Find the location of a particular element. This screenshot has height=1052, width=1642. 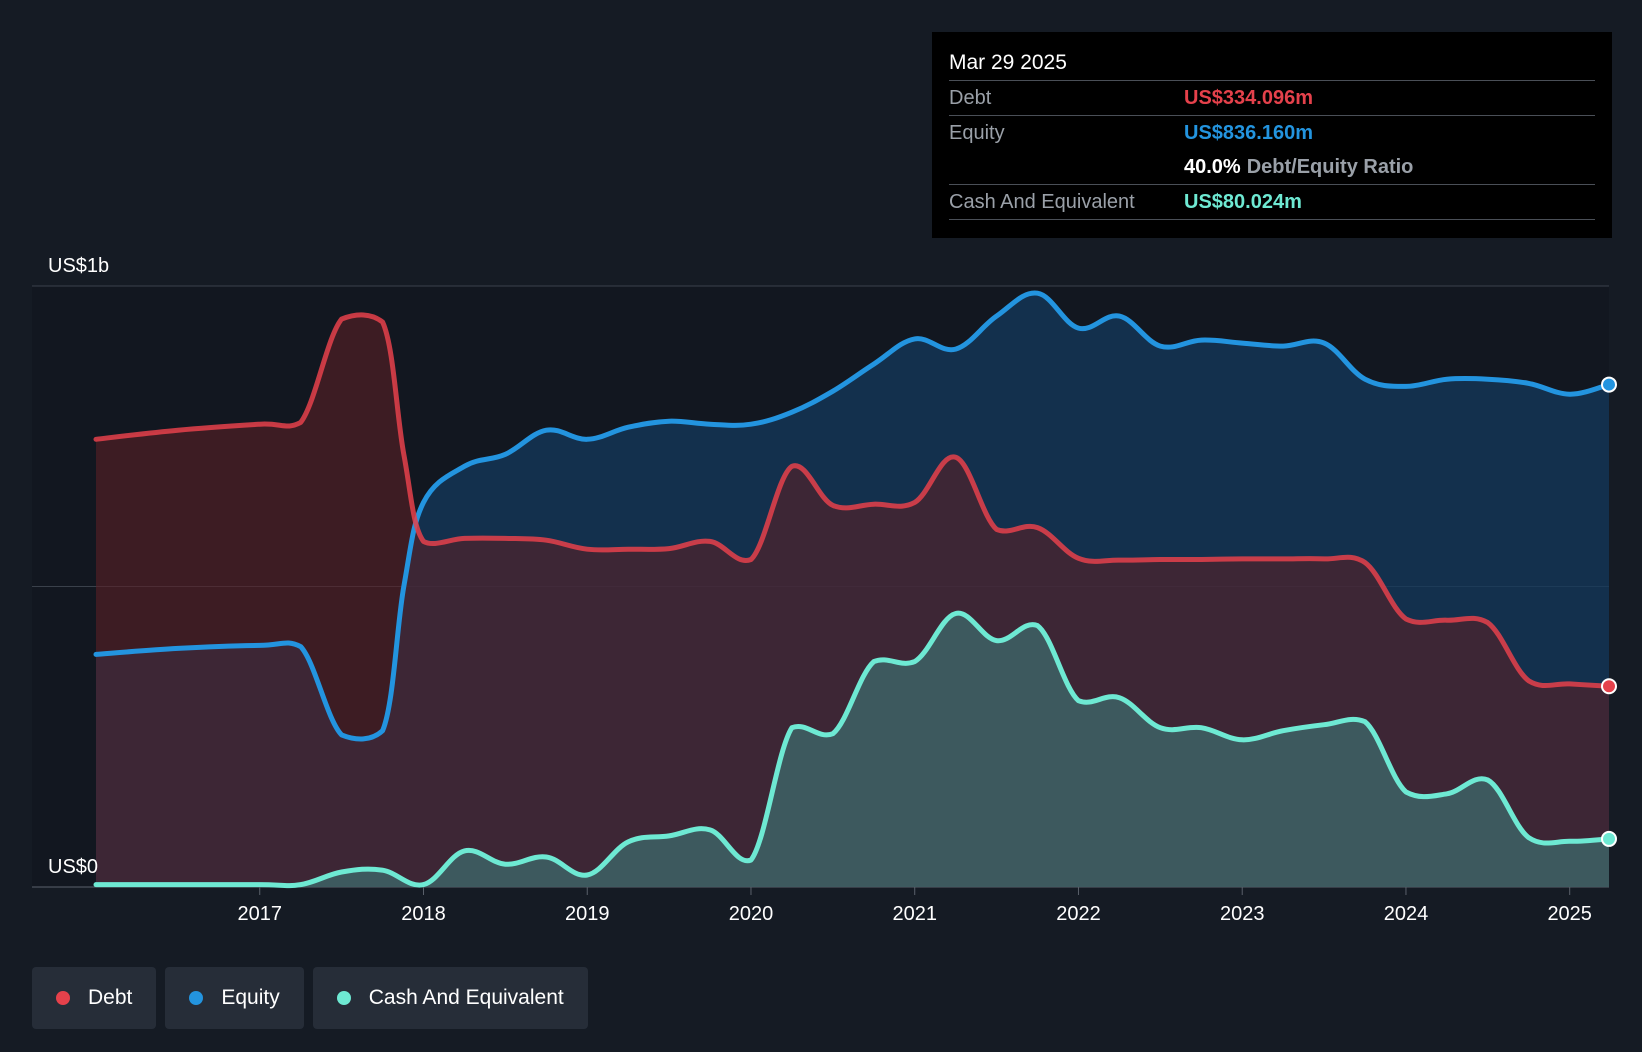

y-tick-label: US$1b is located at coordinates (78, 266).